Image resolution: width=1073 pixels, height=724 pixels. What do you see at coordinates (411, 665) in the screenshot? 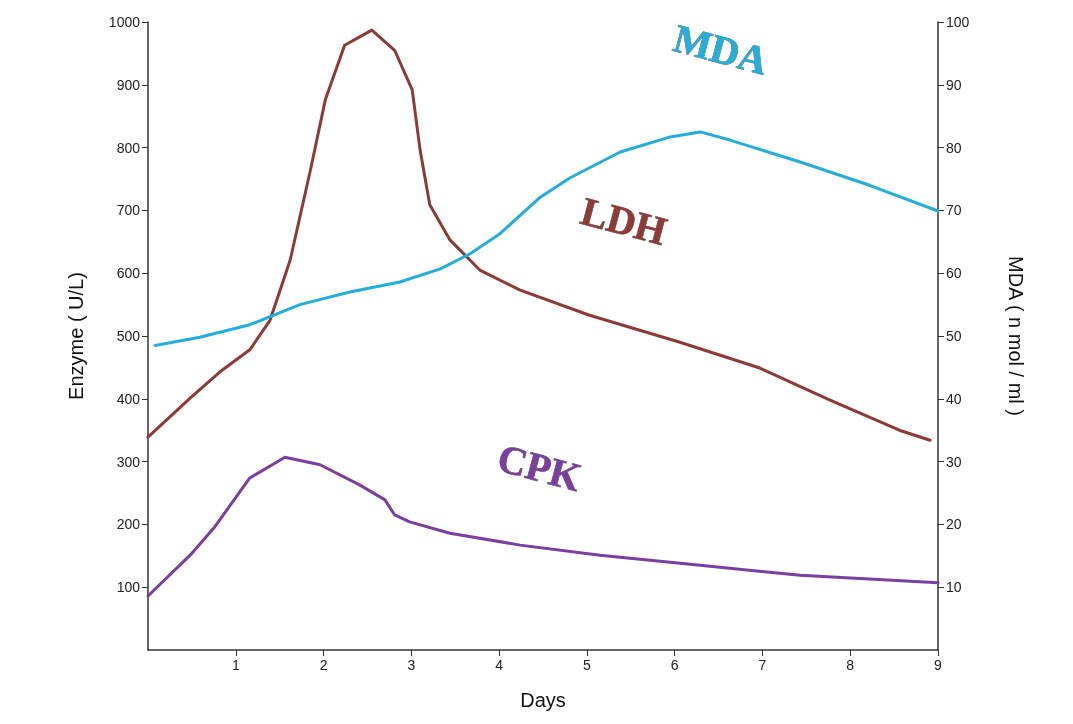
I see `x-tick-label: 3` at bounding box center [411, 665].